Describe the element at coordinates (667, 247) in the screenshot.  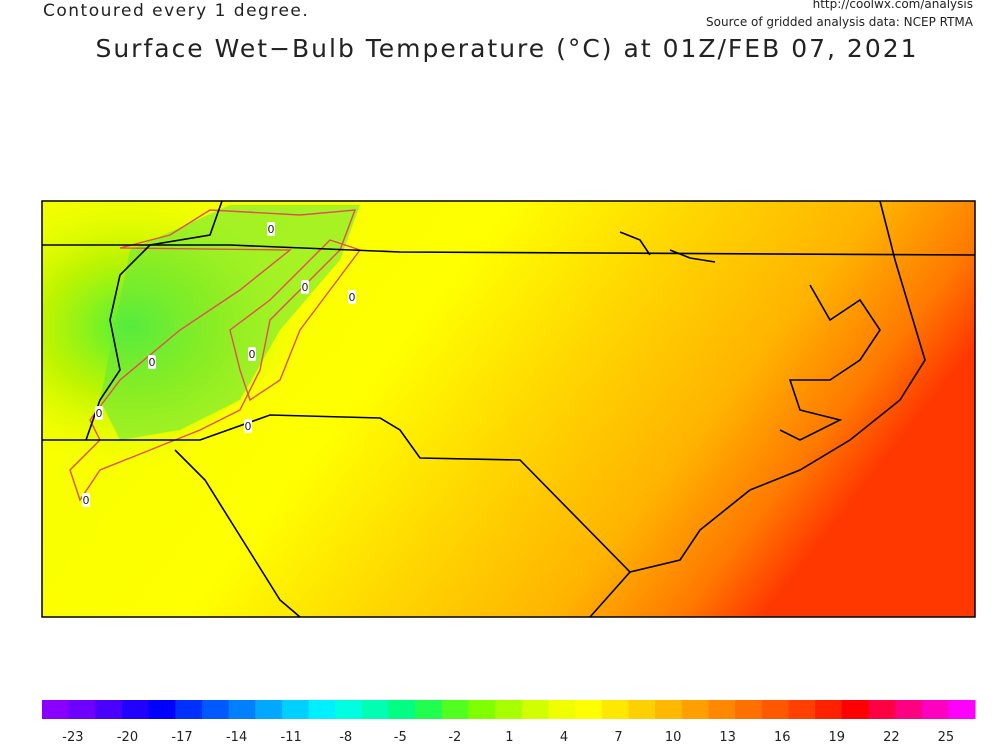
I see `shoreline` at that location.